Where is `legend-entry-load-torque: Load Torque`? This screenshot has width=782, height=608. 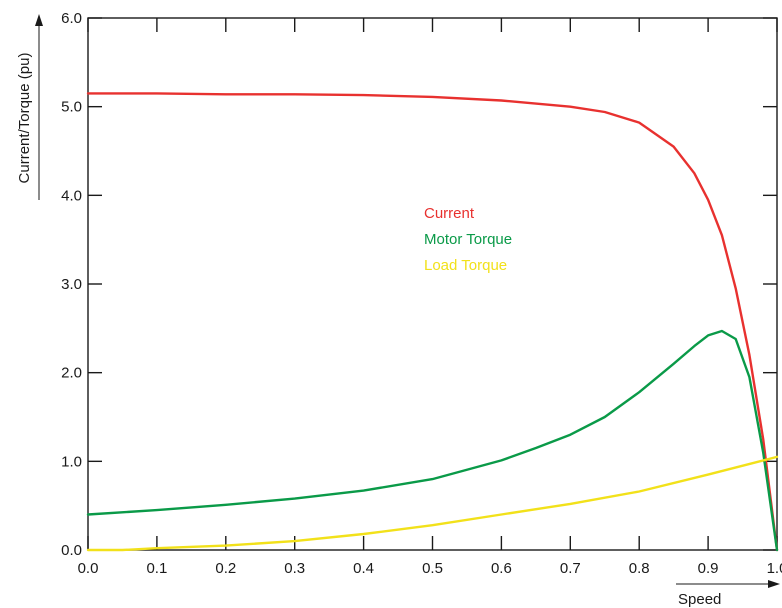
legend-entry-load-torque: Load Torque is located at coordinates (465, 265).